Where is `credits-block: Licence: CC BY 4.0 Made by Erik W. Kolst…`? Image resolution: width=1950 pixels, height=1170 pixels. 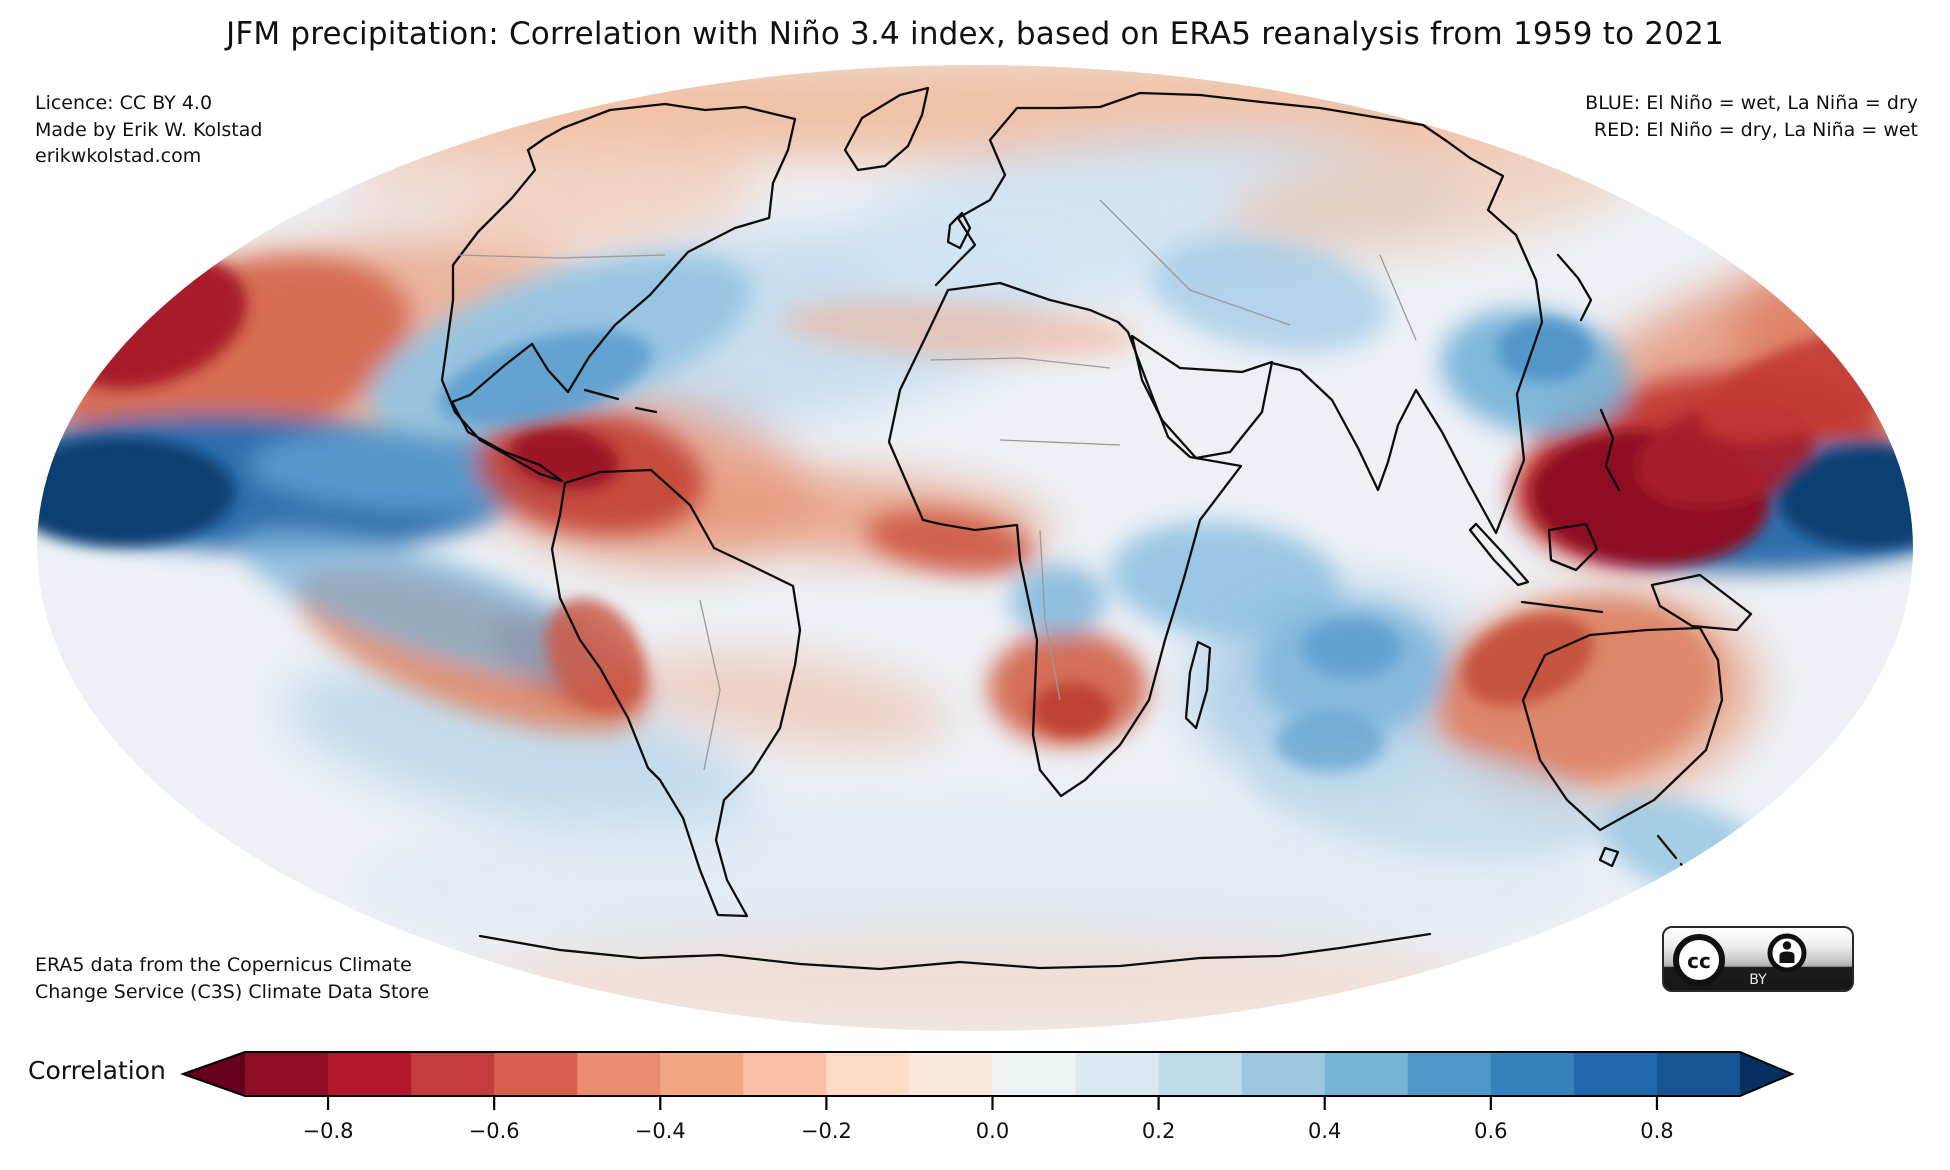 credits-block: Licence: CC BY 4.0 Made by Erik W. Kolst… is located at coordinates (148, 130).